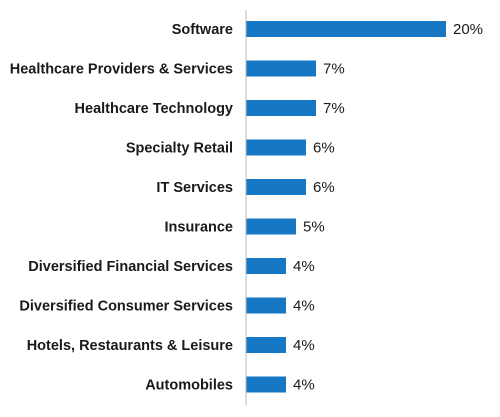  What do you see at coordinates (130, 346) in the screenshot?
I see `category-label: Hotels, Restaurants & Leisure` at bounding box center [130, 346].